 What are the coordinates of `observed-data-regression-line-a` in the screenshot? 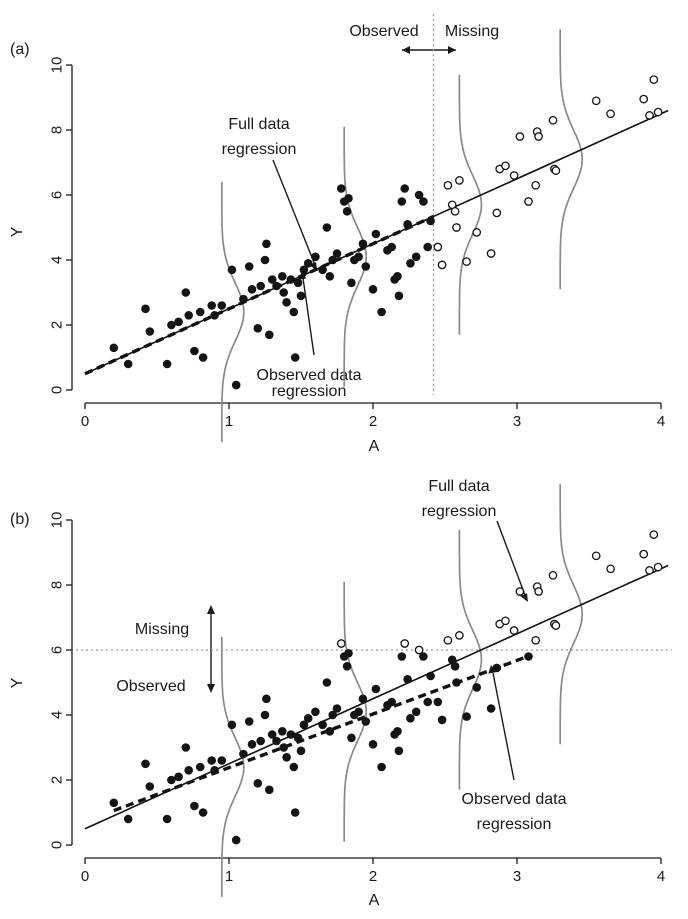 It's located at (259, 295).